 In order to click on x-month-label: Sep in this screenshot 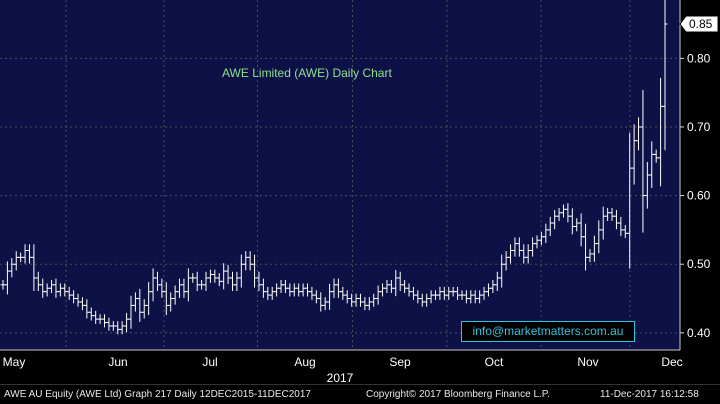, I will do `click(400, 362)`.